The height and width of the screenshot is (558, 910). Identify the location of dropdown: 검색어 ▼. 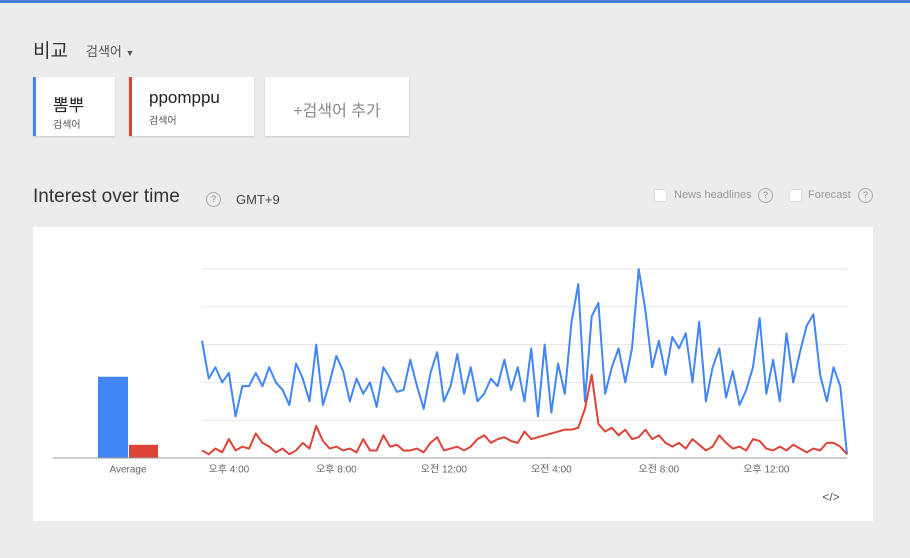
(110, 51).